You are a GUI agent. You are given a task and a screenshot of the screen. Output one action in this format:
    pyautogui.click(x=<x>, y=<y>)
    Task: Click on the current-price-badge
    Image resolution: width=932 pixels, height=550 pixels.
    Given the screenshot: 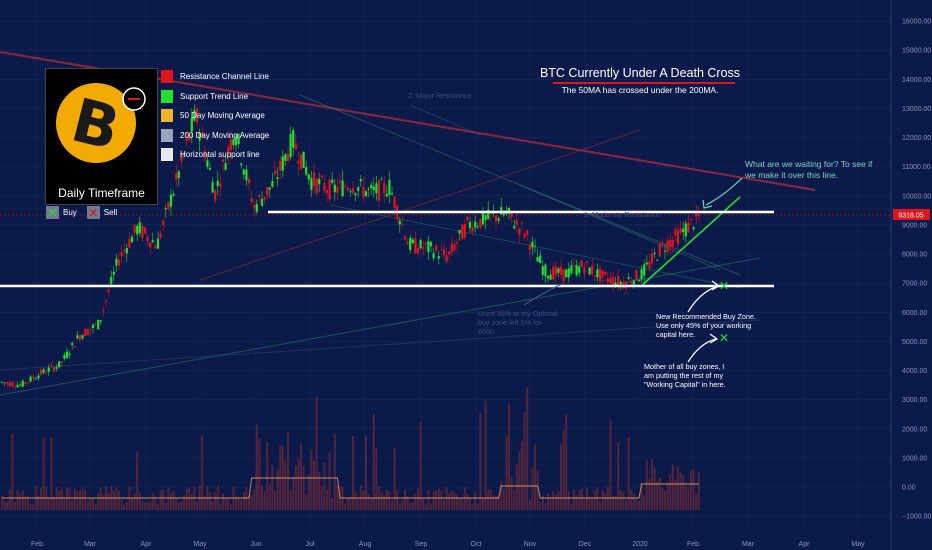 What is the action you would take?
    pyautogui.click(x=911, y=214)
    